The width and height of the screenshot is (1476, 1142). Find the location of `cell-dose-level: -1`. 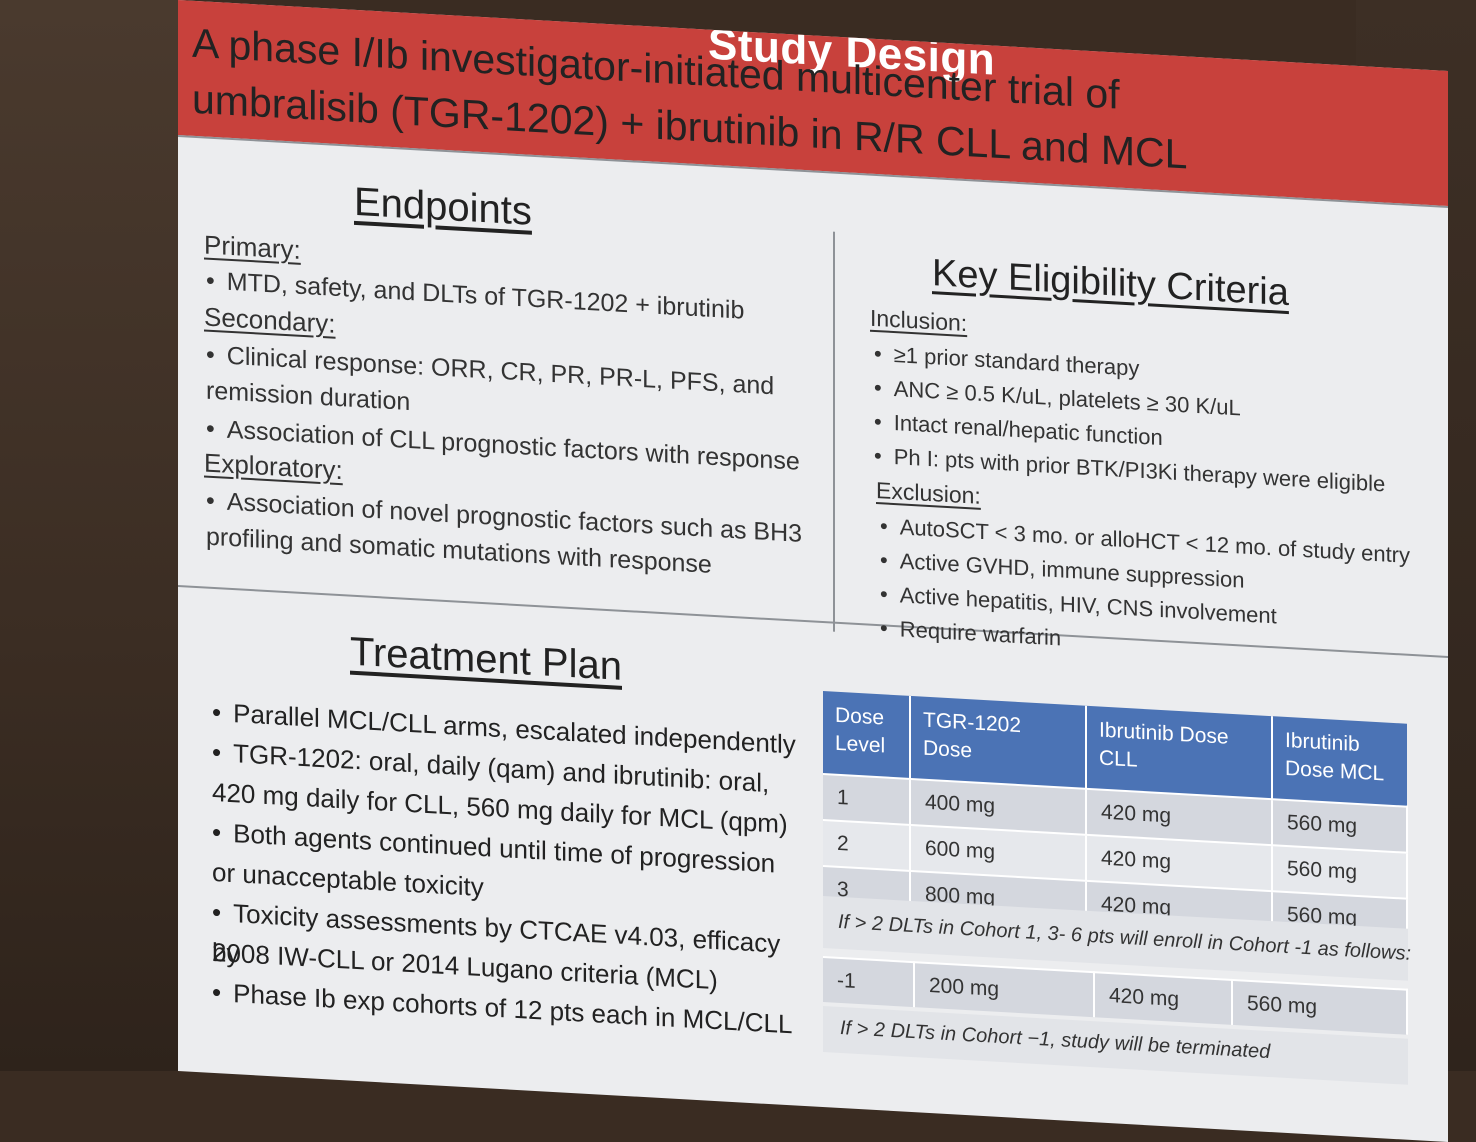

cell-dose-level: -1 is located at coordinates (868, 982).